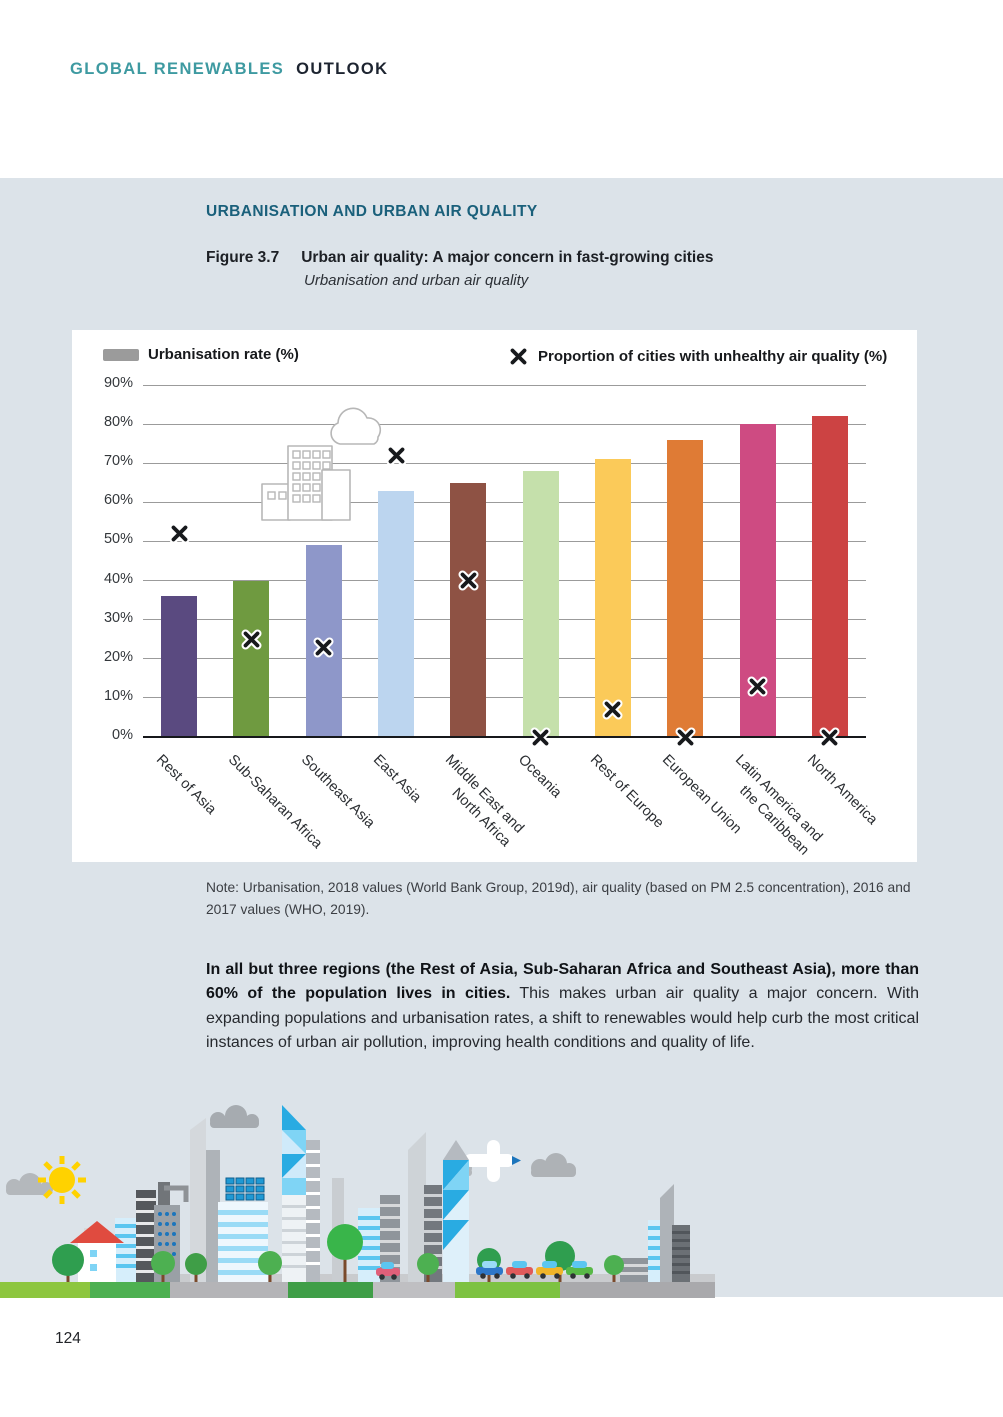  Describe the element at coordinates (829, 576) in the screenshot. I see `bar-north-america` at that location.